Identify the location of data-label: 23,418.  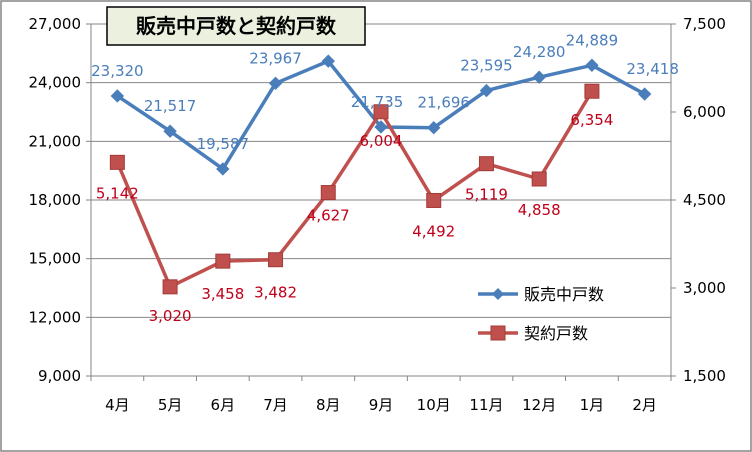
(652, 69).